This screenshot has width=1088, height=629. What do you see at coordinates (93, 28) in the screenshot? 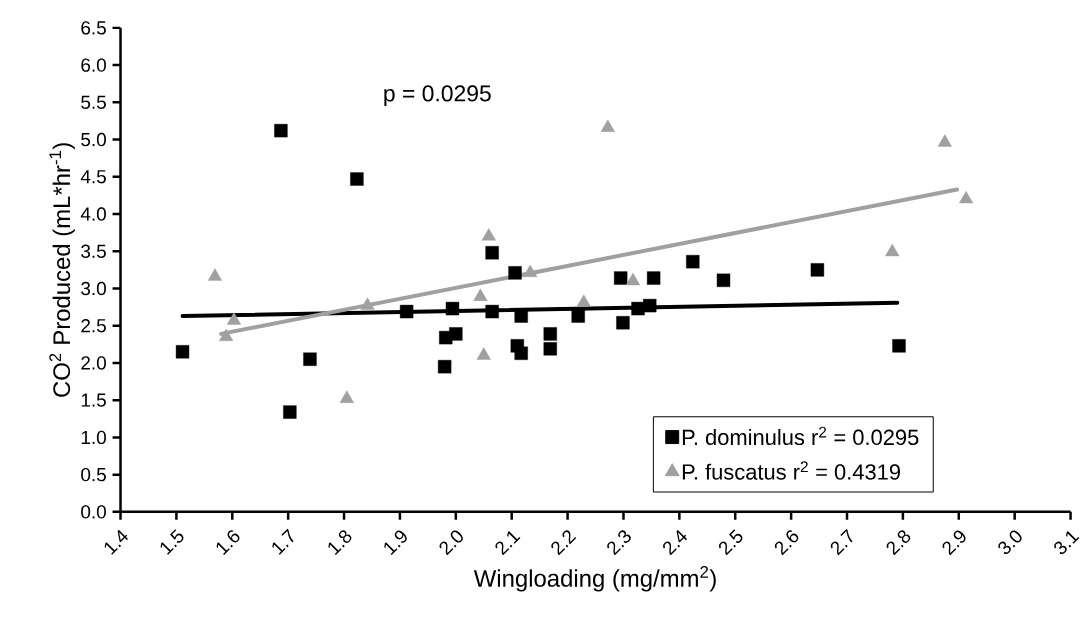
I see `y-tick-label: 6.5` at bounding box center [93, 28].